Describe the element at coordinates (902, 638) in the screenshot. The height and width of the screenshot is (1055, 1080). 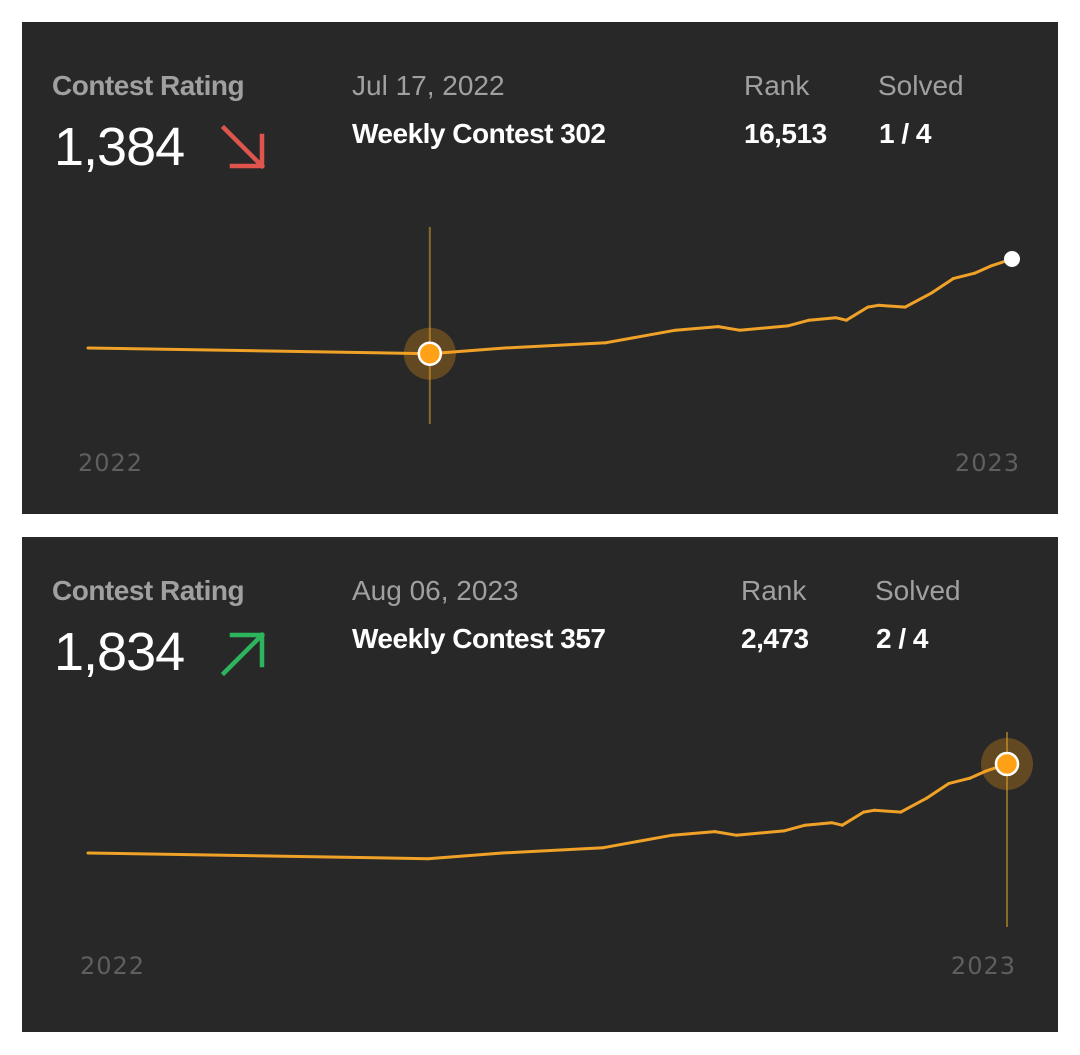
I see `solved-value: 2 / 4` at that location.